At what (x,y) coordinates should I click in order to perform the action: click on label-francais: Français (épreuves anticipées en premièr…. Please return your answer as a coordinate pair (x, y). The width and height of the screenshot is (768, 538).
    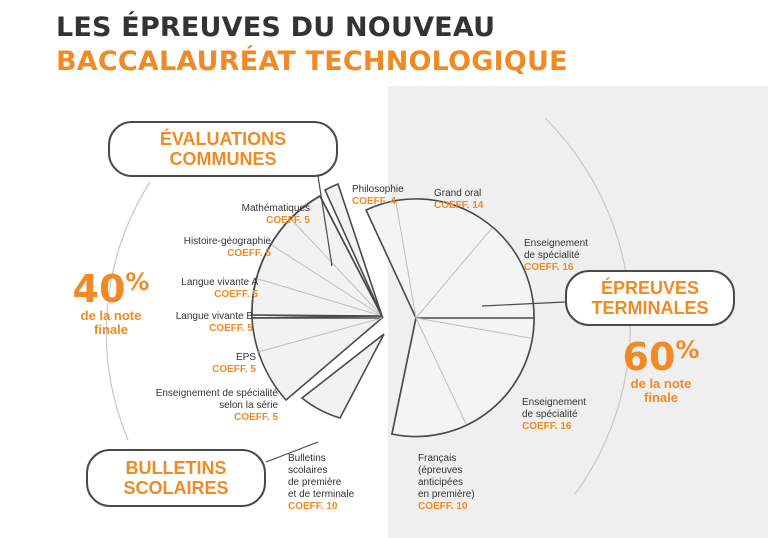
    Looking at the image, I should click on (446, 482).